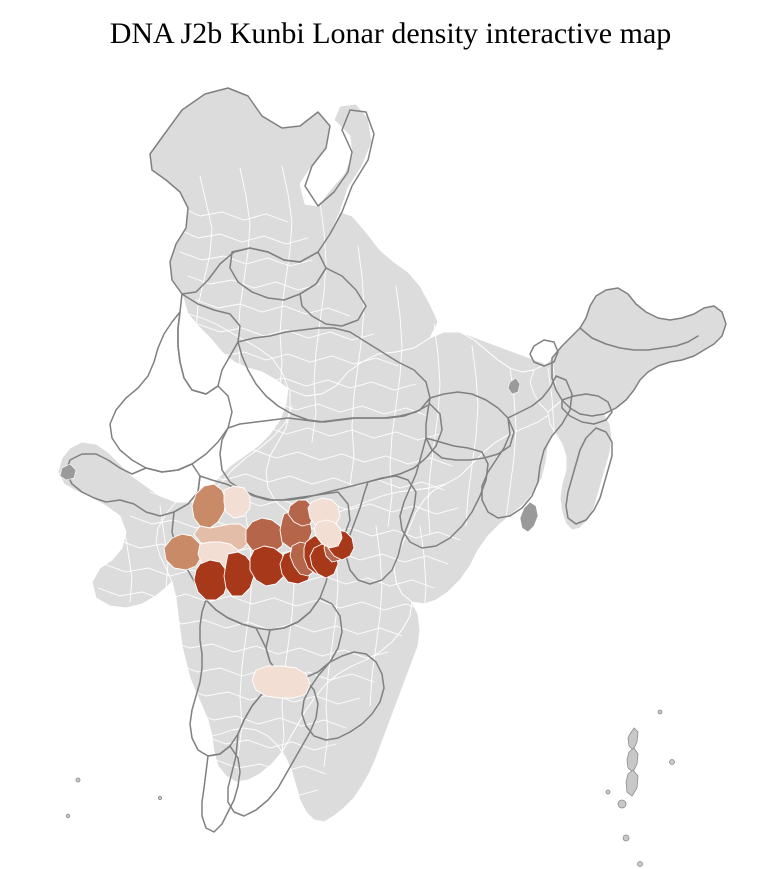  I want to click on patch-sundarbans, so click(529, 517).